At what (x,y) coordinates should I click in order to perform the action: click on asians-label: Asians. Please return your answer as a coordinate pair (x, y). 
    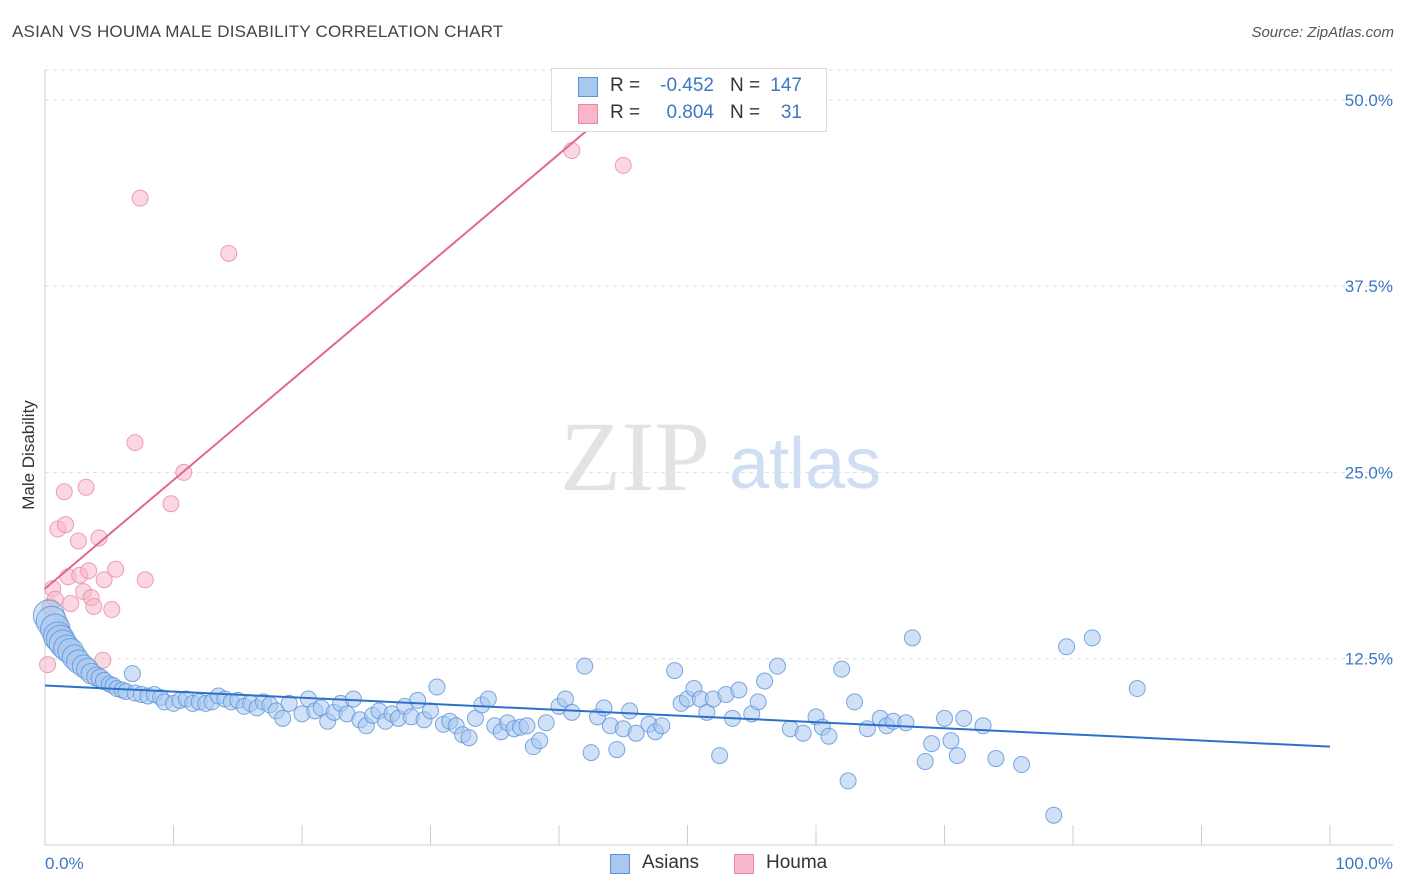
    Looking at the image, I should click on (671, 862).